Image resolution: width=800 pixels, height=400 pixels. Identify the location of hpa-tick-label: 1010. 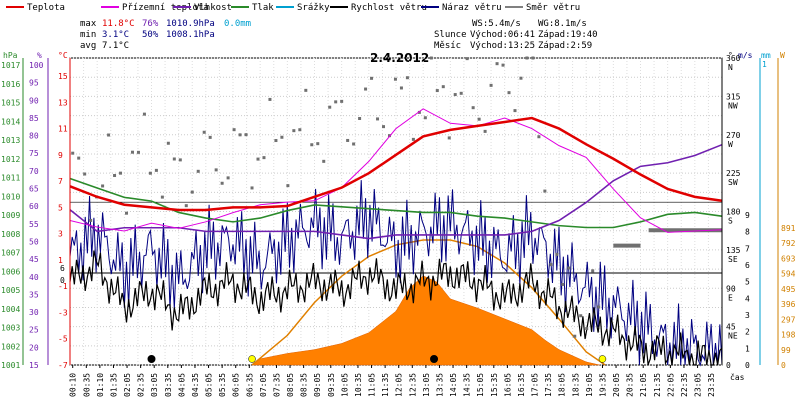
(10, 196).